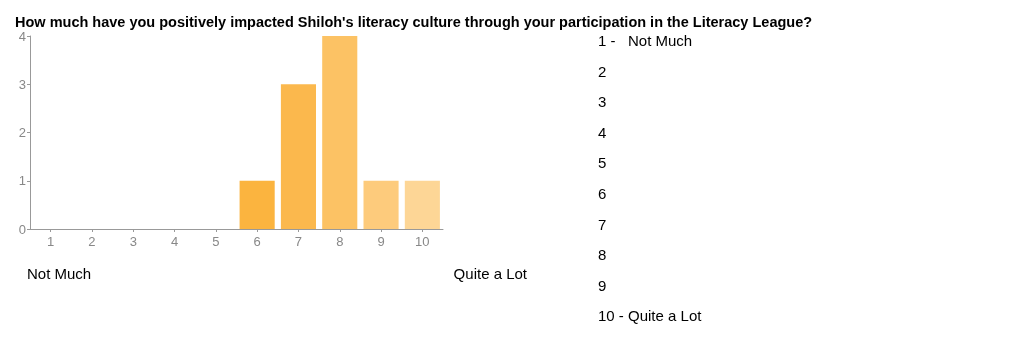 Image resolution: width=1019 pixels, height=343 pixels. Describe the element at coordinates (602, 255) in the screenshot. I see `text: 8` at that location.